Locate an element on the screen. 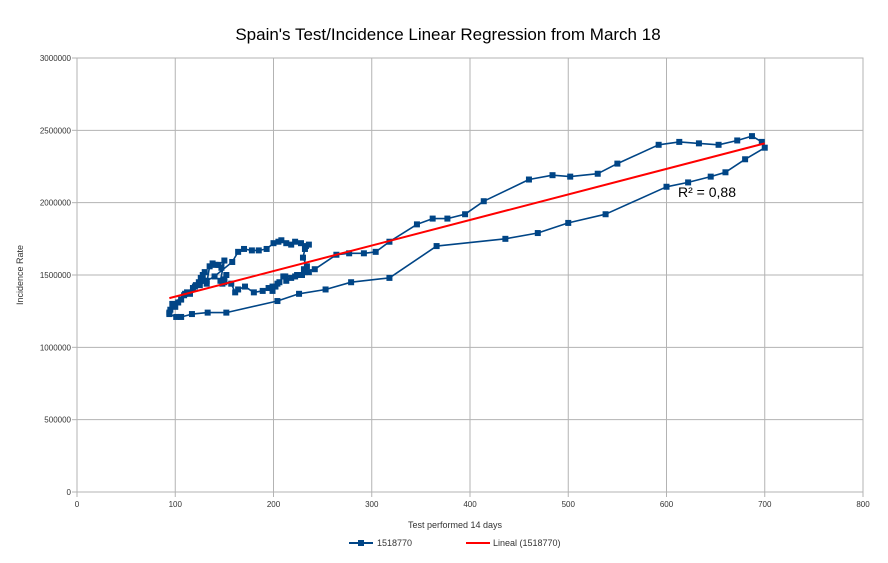 This screenshot has width=888, height=563. x-tick-label: 200 is located at coordinates (274, 504).